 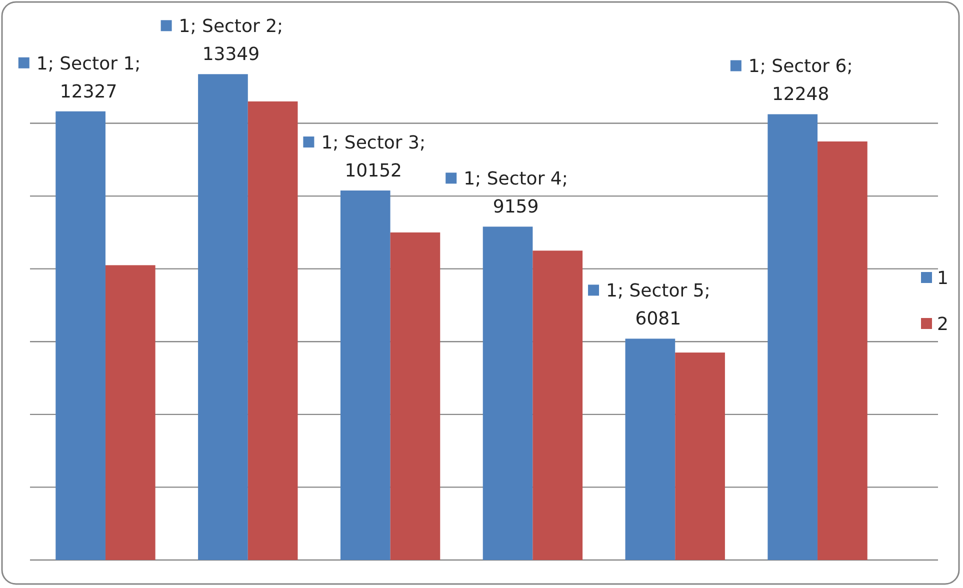 I want to click on legend-label: 2, so click(x=942, y=324).